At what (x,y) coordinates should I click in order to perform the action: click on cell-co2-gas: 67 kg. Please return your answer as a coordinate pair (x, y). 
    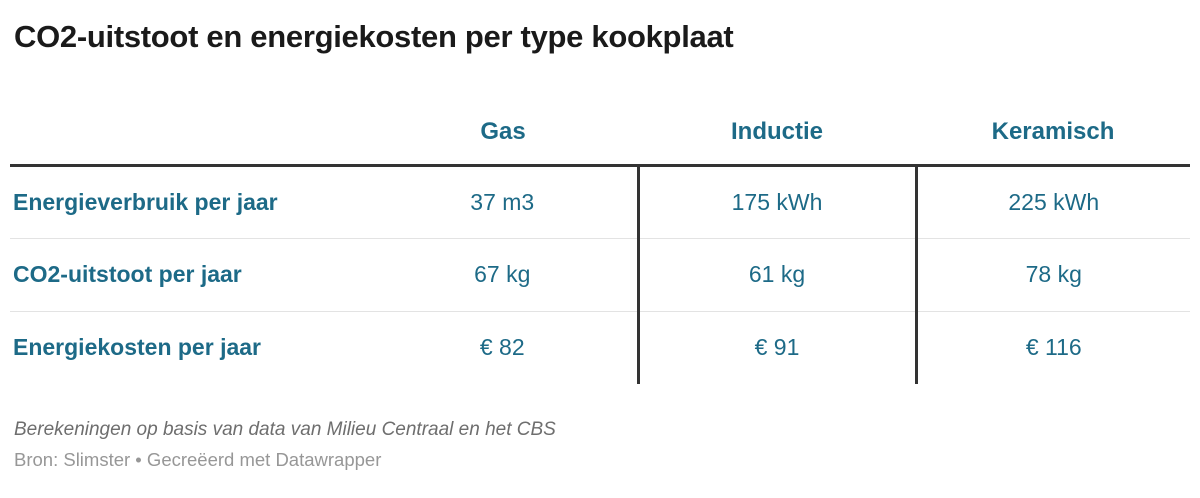
    Looking at the image, I should click on (503, 274).